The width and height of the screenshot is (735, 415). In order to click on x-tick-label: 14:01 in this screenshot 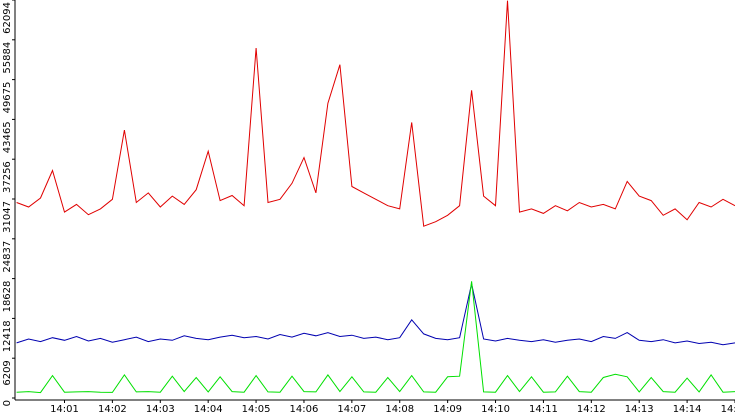, I will do `click(64, 409)`.